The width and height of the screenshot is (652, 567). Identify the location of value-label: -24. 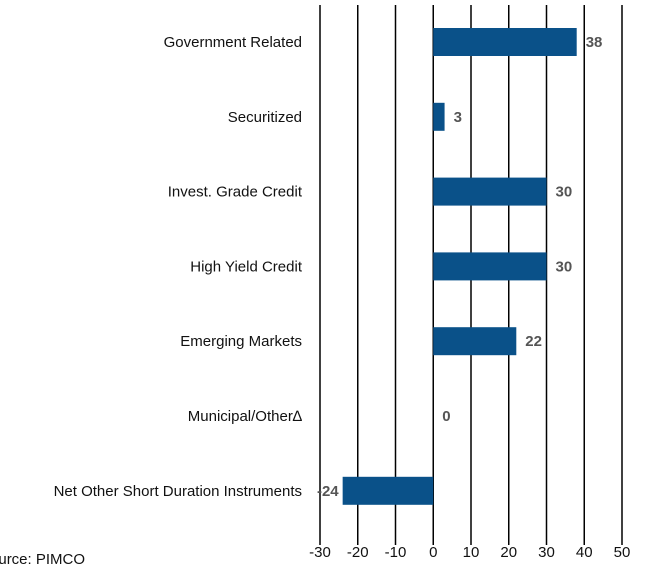
(328, 491).